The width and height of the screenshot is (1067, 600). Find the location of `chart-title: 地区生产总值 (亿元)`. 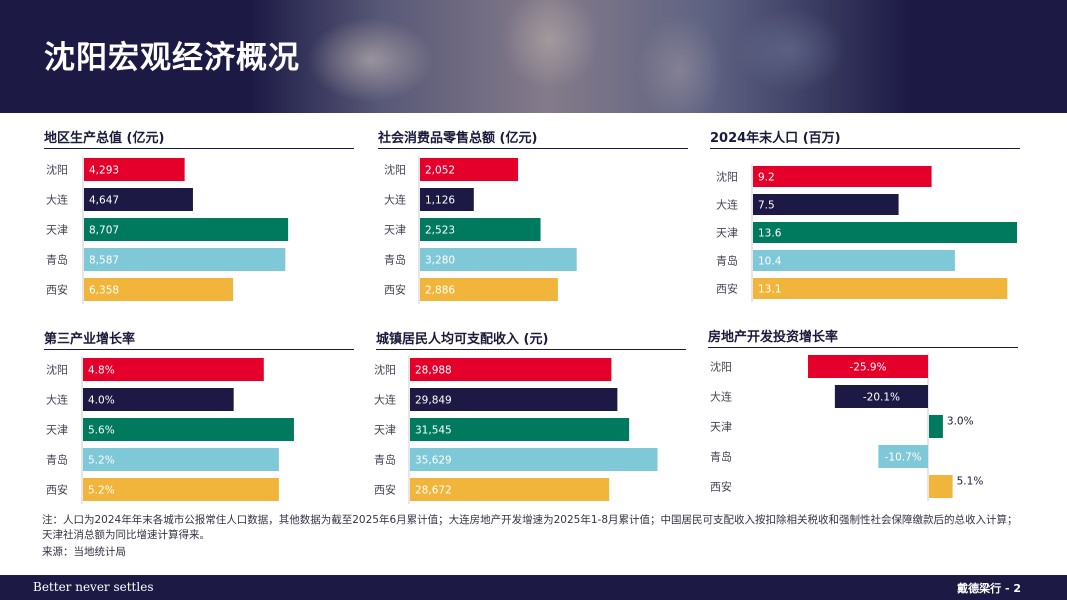

chart-title: 地区生产总值 (亿元) is located at coordinates (104, 138).